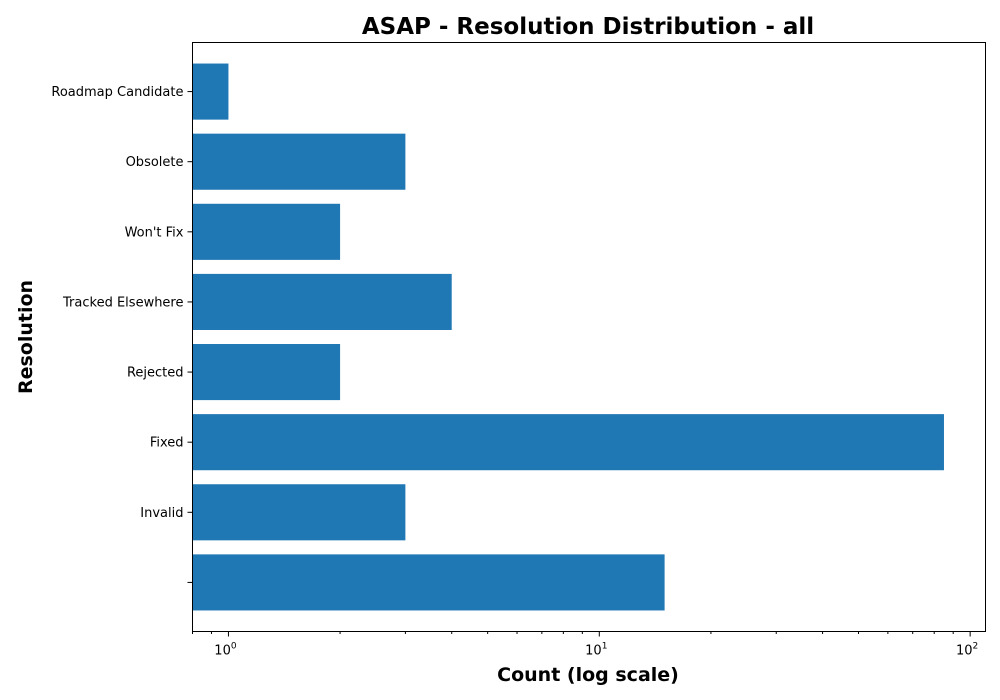 This screenshot has height=700, width=1000. What do you see at coordinates (122, 302) in the screenshot?
I see `y-tick-label: Tracked Elsewhere` at bounding box center [122, 302].